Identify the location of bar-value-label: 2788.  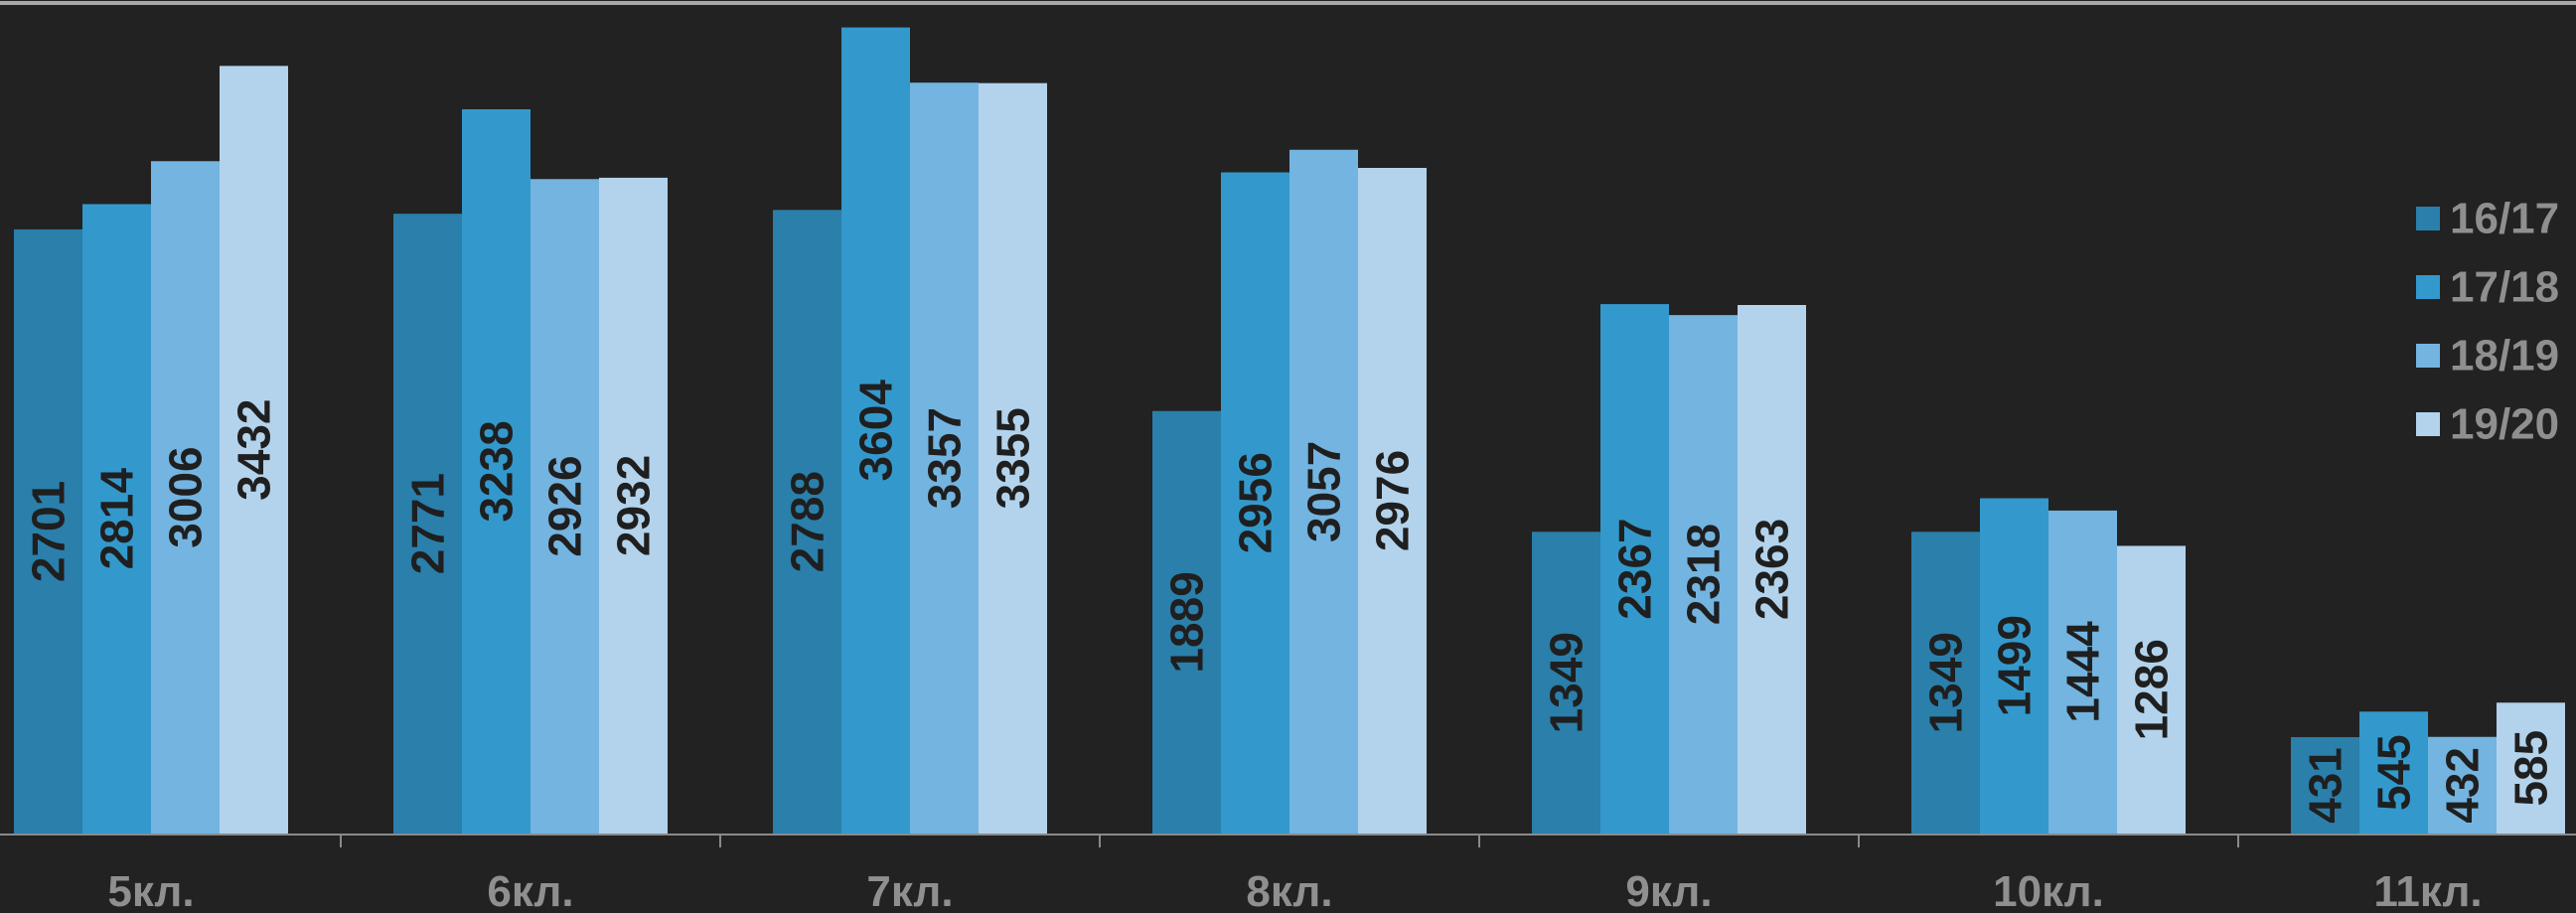
(807, 521).